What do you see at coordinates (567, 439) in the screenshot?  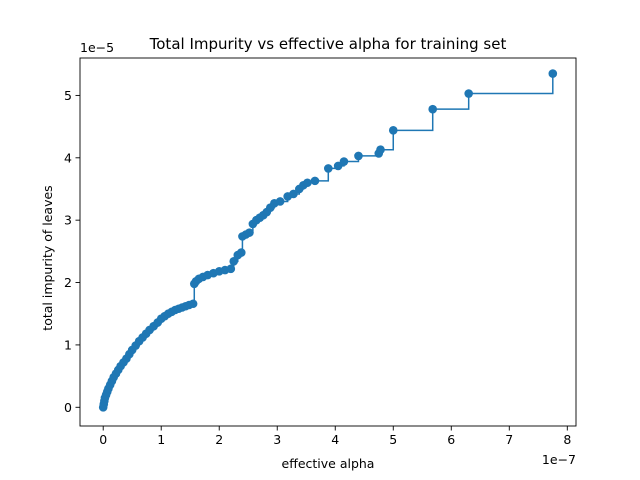 I see `x-tick-label: 8` at bounding box center [567, 439].